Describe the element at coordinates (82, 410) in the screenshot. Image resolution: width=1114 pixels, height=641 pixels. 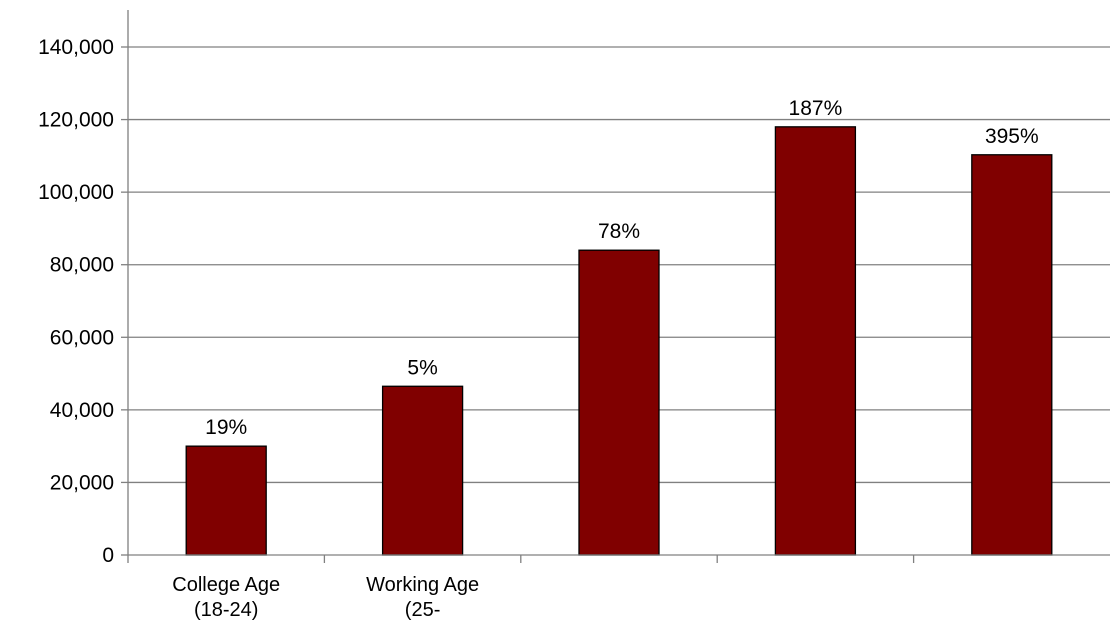
I see `y-tick-label: 40,000` at that location.